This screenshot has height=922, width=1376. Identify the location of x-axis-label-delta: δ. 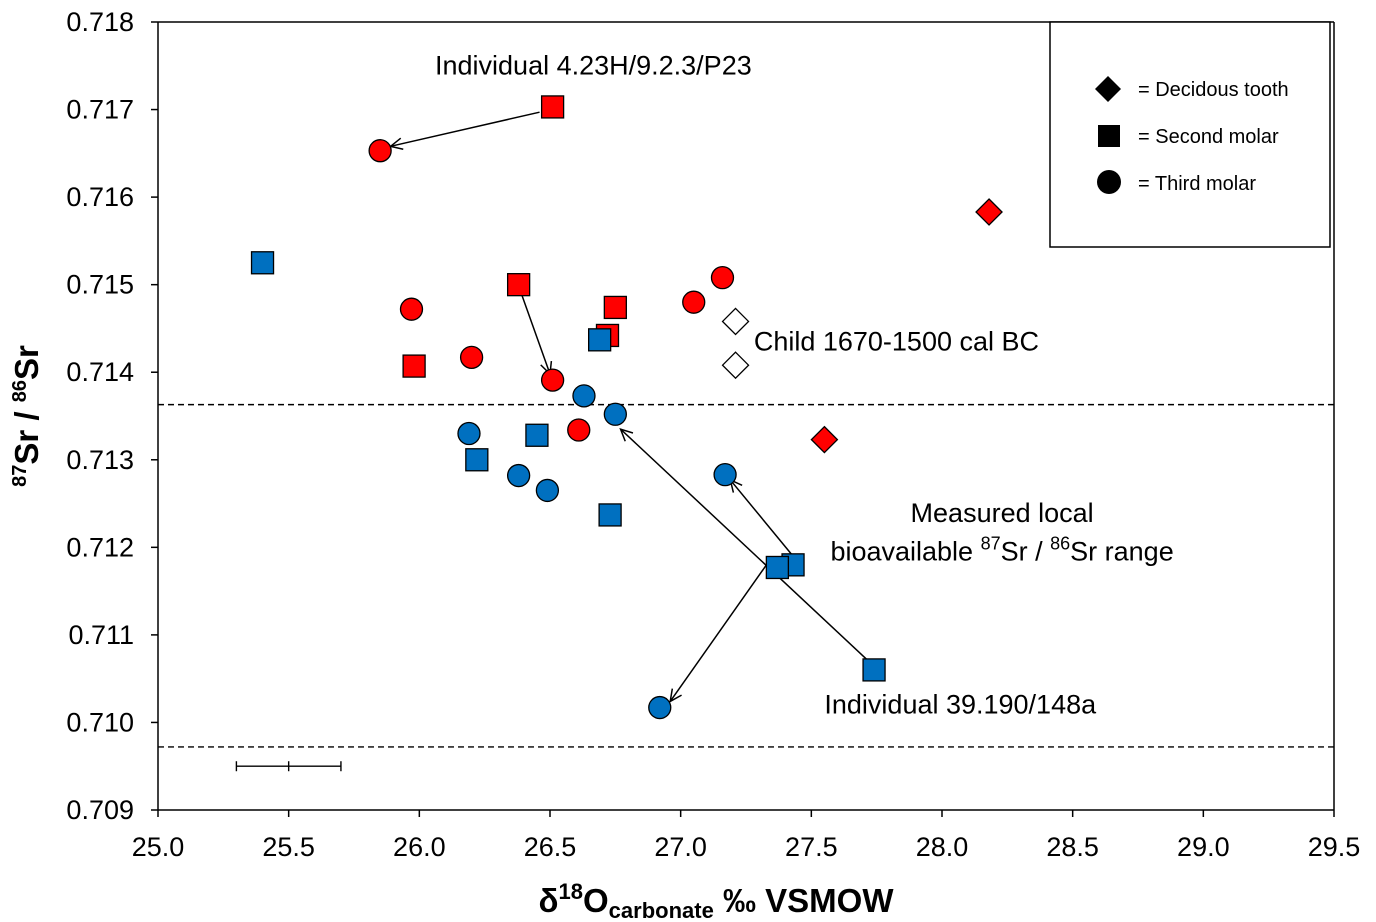
(549, 900).